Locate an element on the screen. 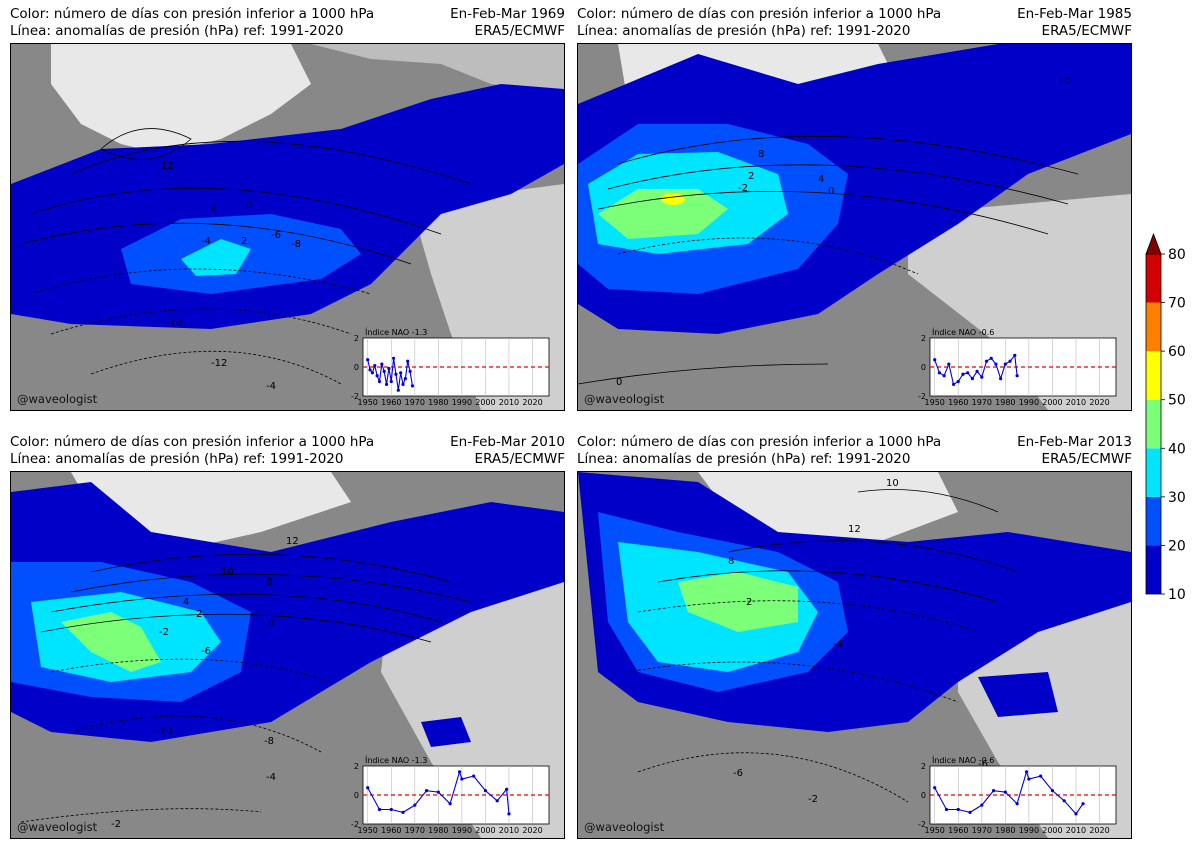 The width and height of the screenshot is (1200, 854). nao-x-tick: 1970 is located at coordinates (982, 402).